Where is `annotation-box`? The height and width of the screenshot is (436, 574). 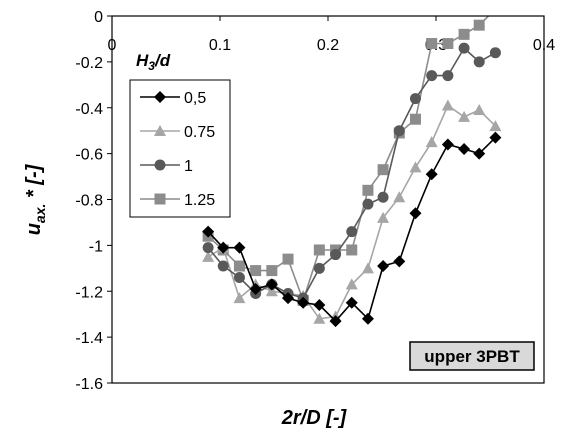
annotation-box is located at coordinates (472, 356).